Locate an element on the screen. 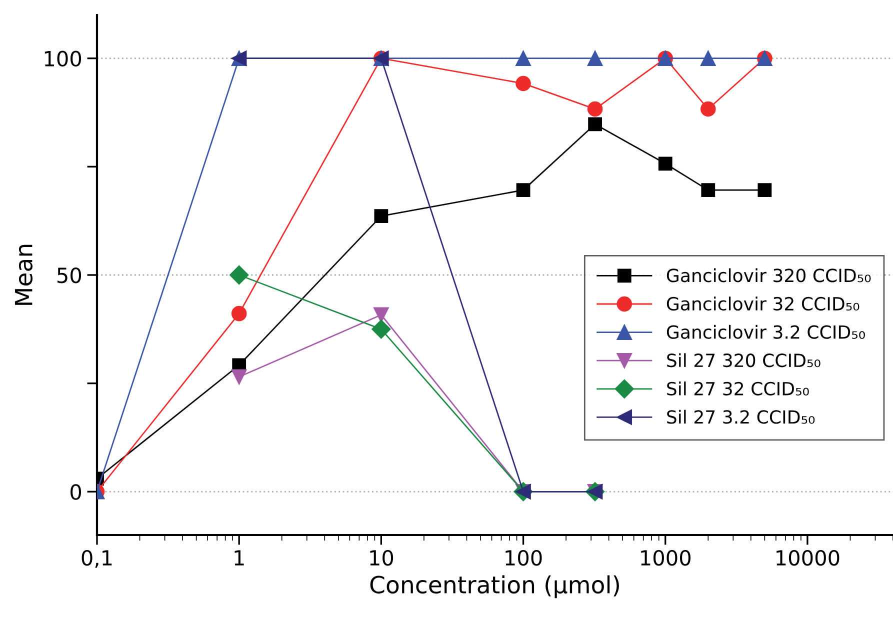 The height and width of the screenshot is (625, 893). legend-label: Ganciclovir 320 CCID₅₀ is located at coordinates (768, 275).